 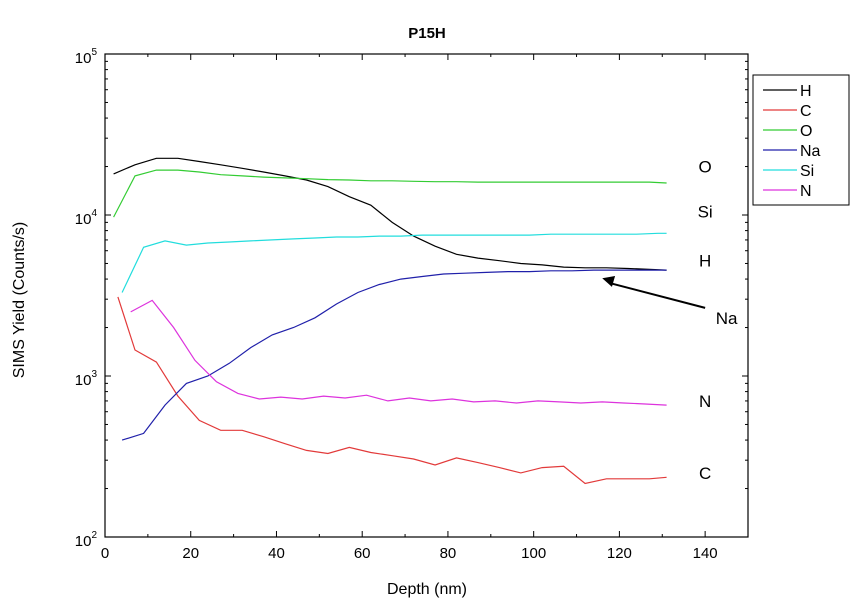 What do you see at coordinates (533, 553) in the screenshot?
I see `x-tick-label: 100` at bounding box center [533, 553].